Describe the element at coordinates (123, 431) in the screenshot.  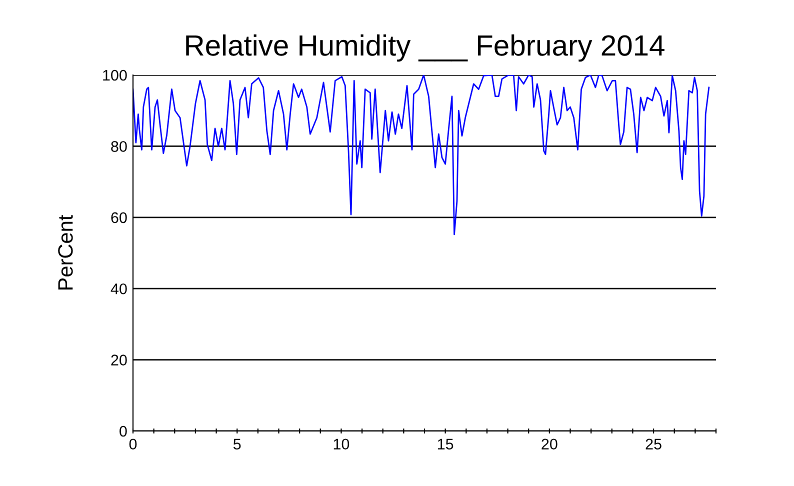
I see `y-tick-label: 0` at that location.